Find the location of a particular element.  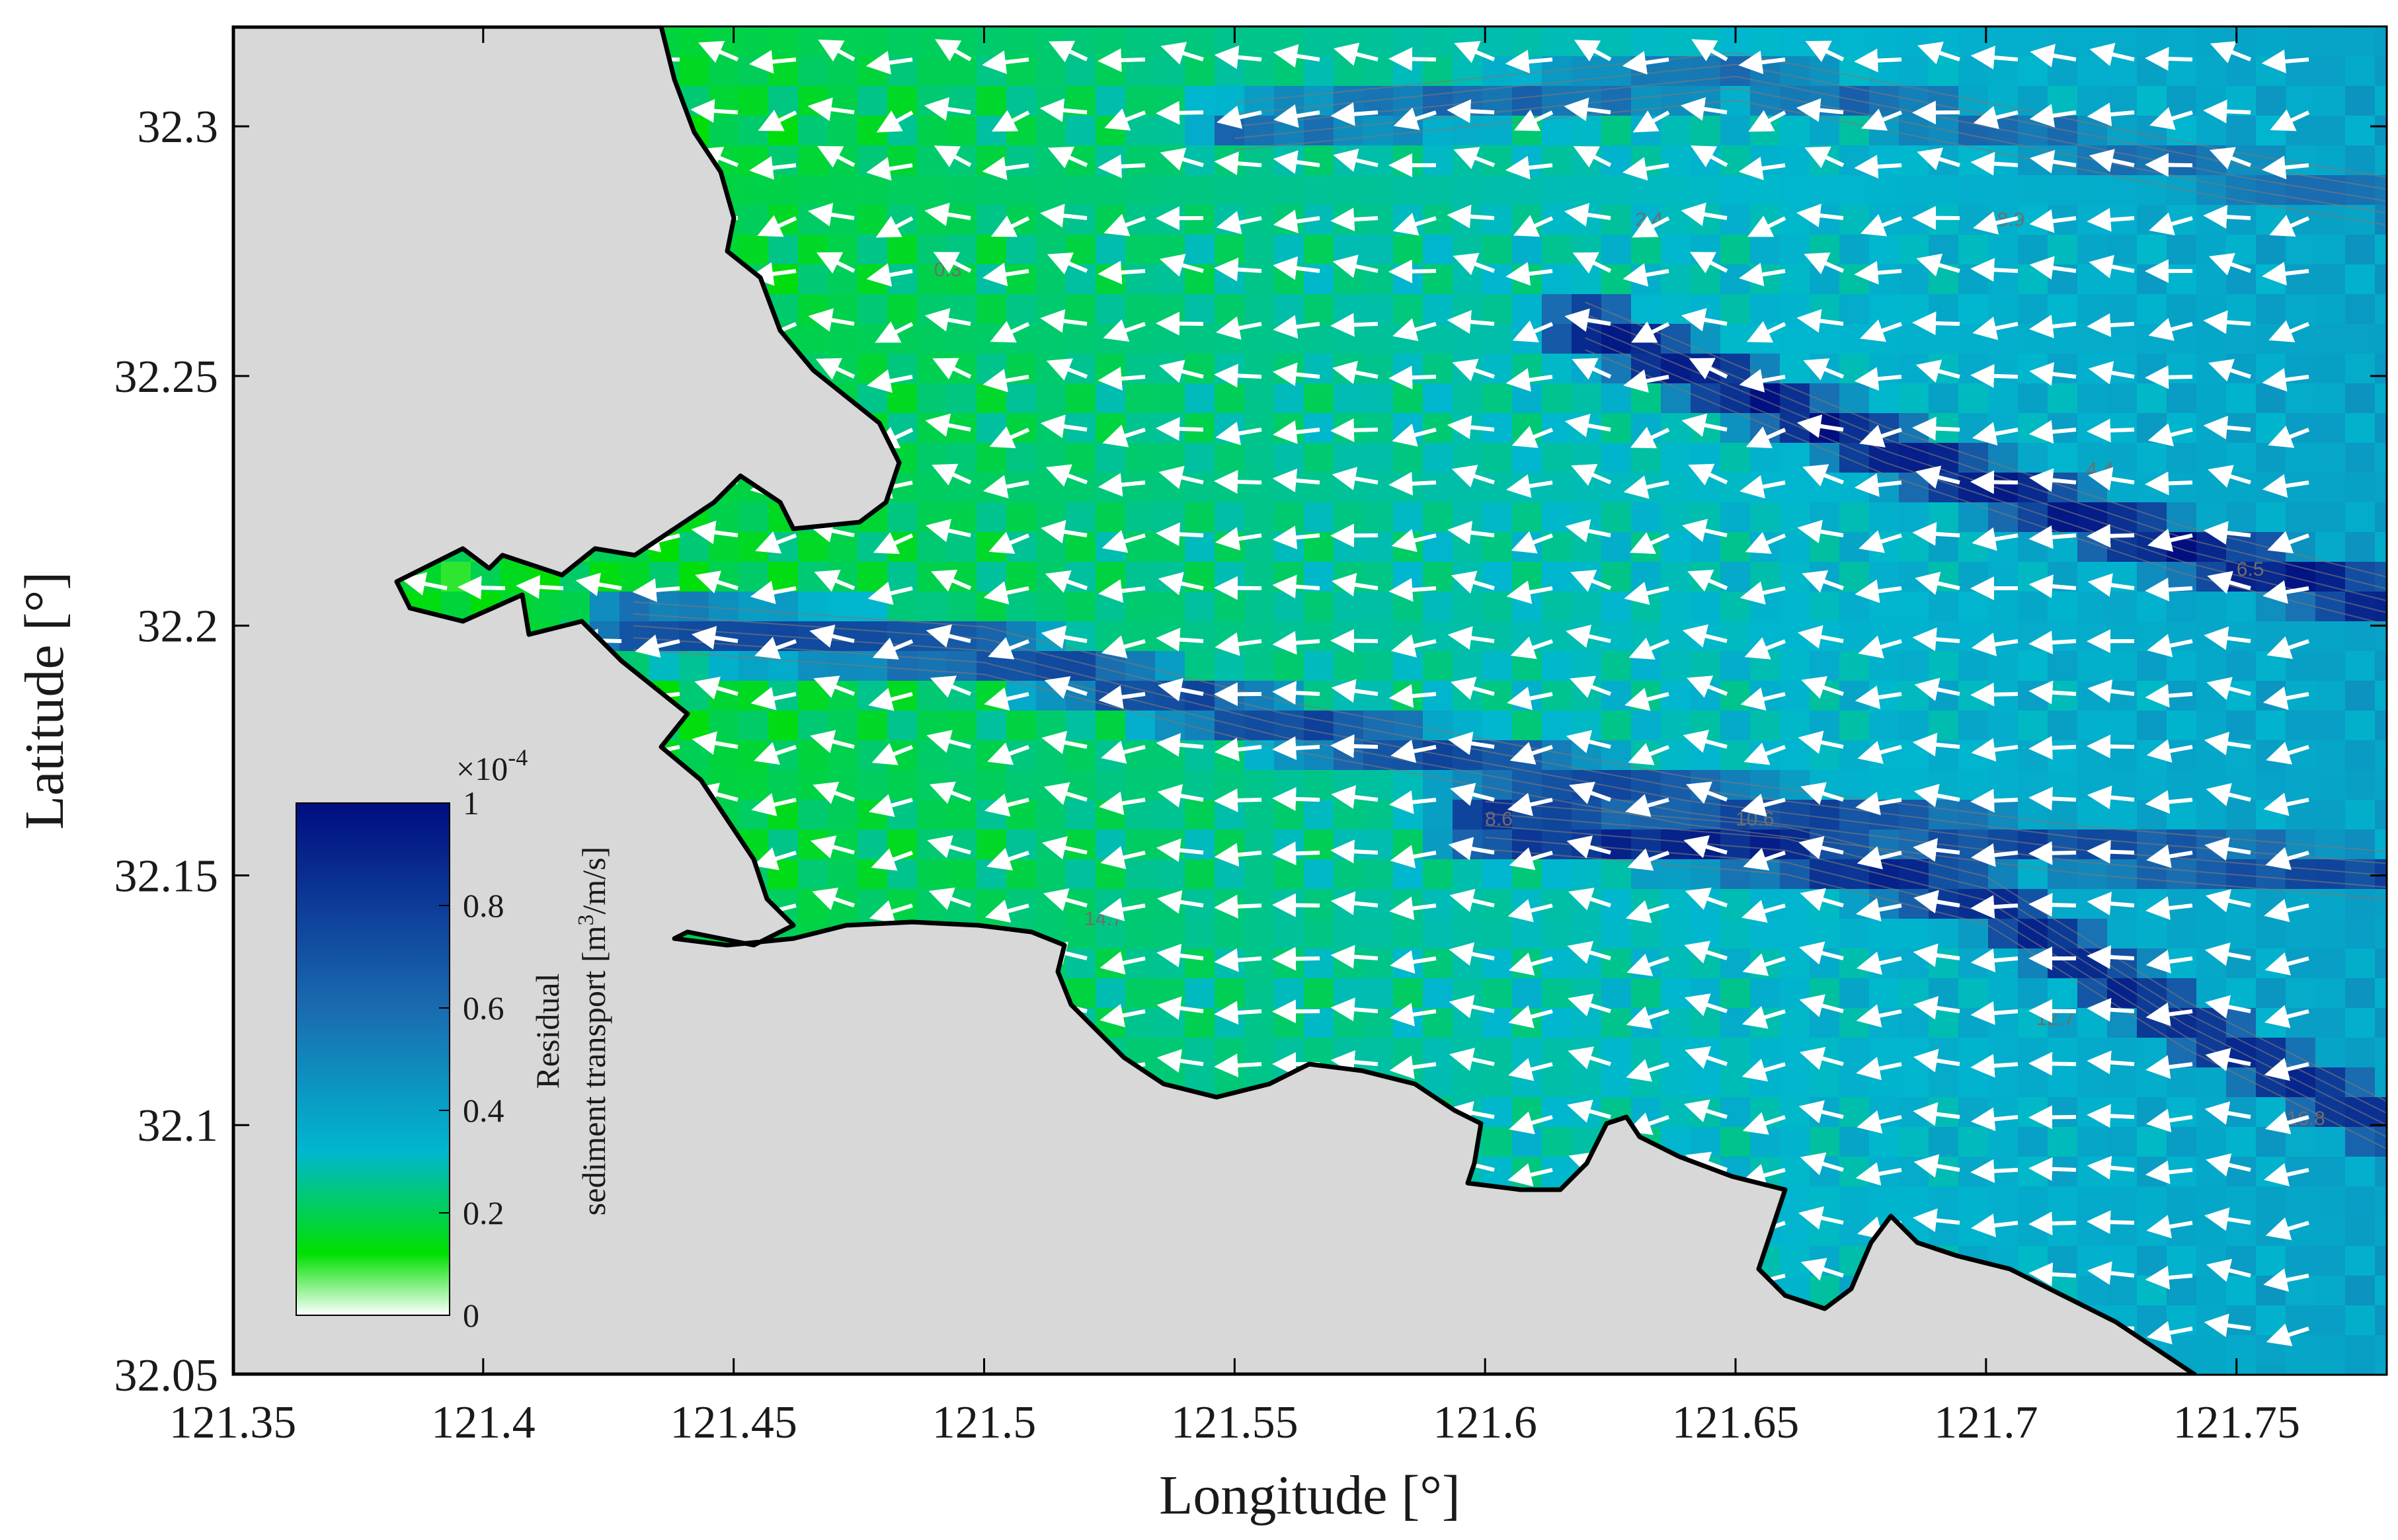

y-axis-title: Latitude [°] is located at coordinates (45, 700).